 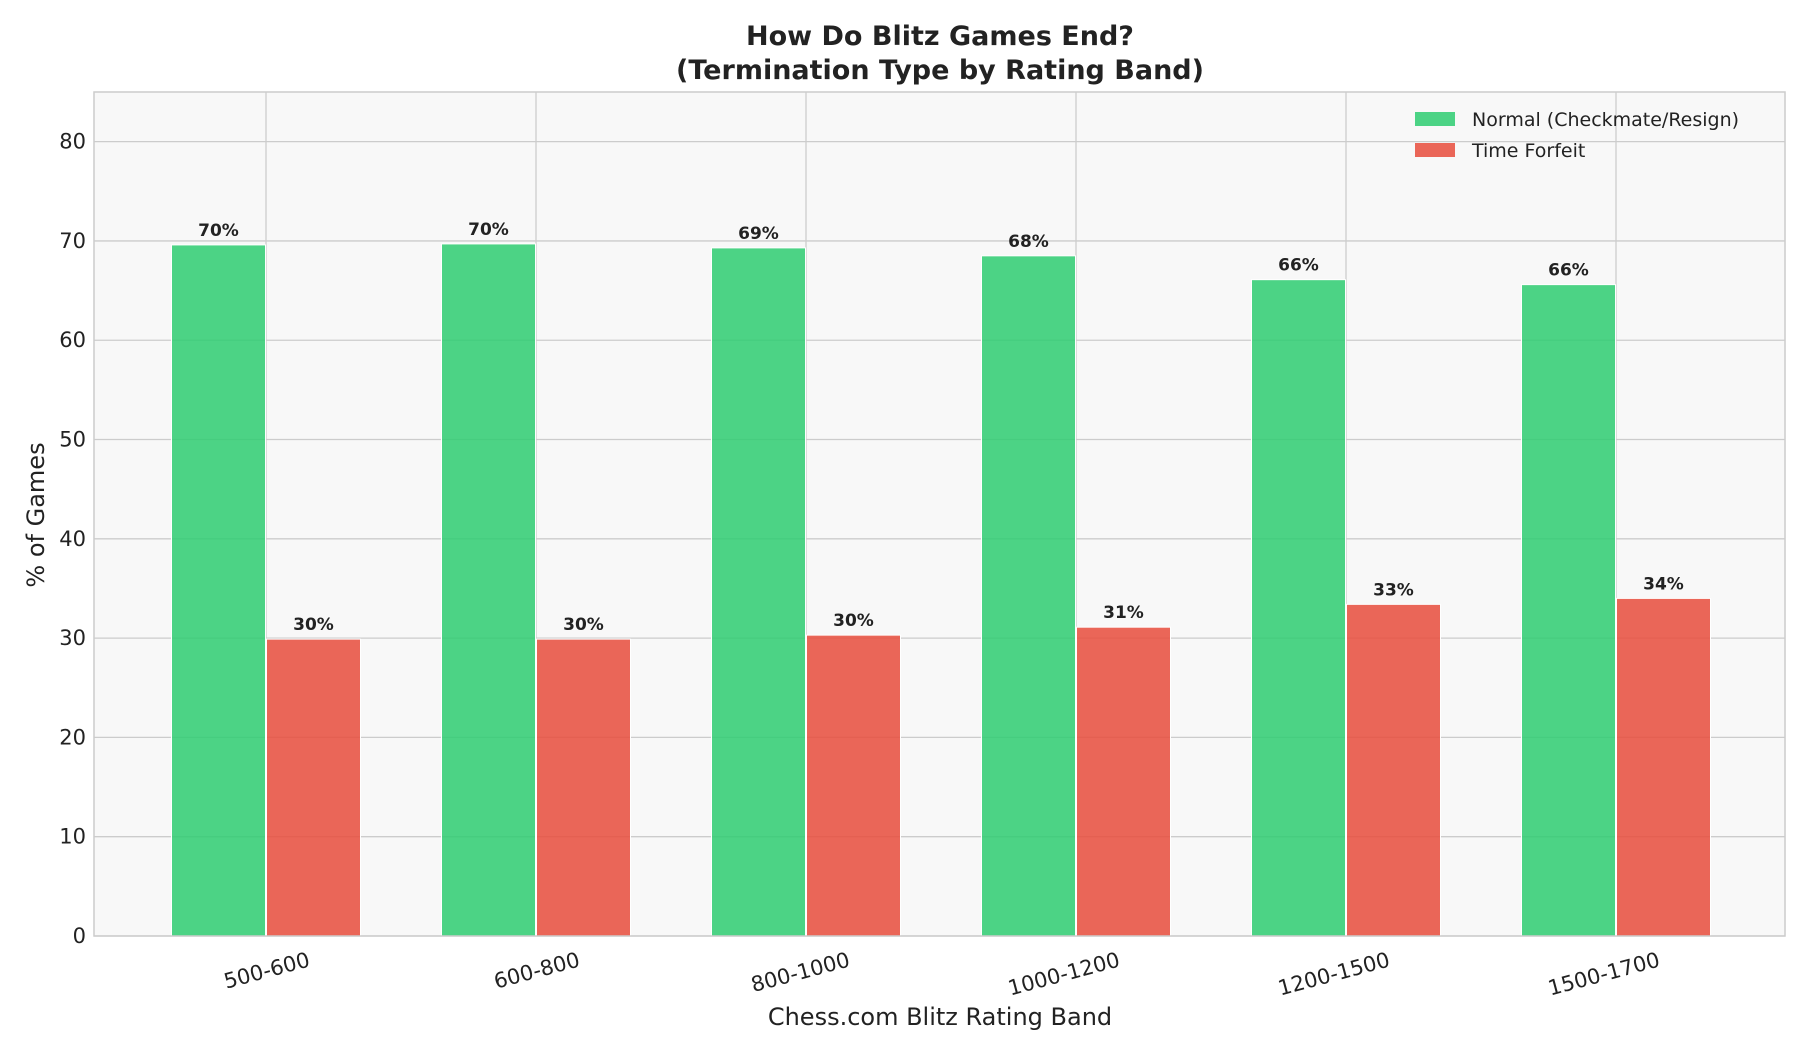 What do you see at coordinates (36, 514) in the screenshot?
I see `y-axis-label: % of Games` at bounding box center [36, 514].